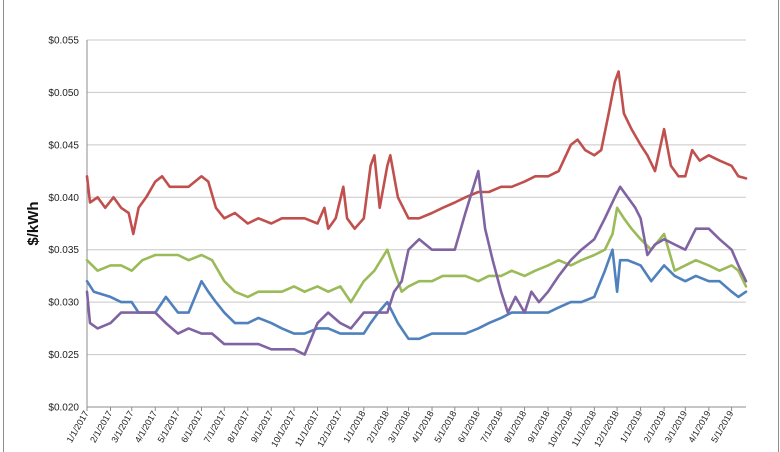 The image size is (780, 452). Describe the element at coordinates (63, 408) in the screenshot. I see `y-tick-label: $0.020` at that location.